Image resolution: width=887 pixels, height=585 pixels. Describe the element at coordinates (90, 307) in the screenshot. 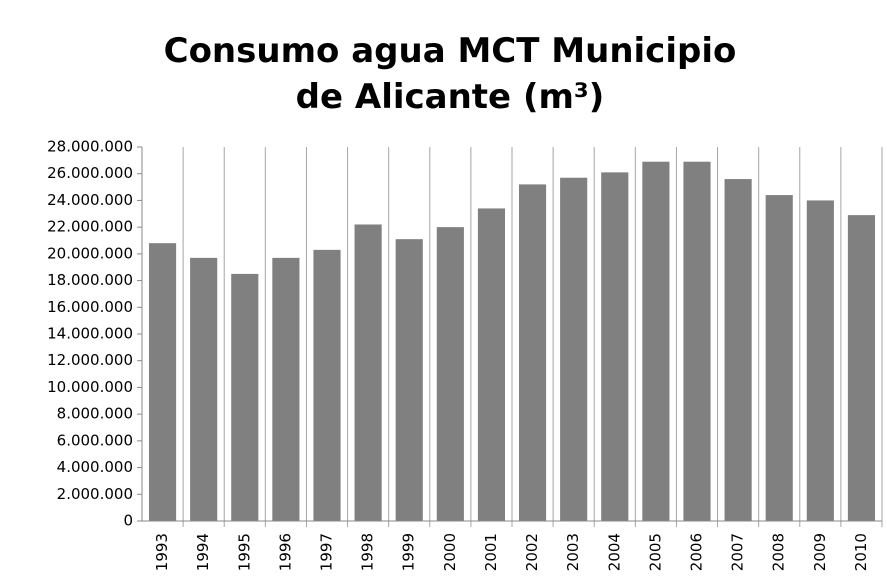

I see `y-tick-label: 16.000.000` at that location.